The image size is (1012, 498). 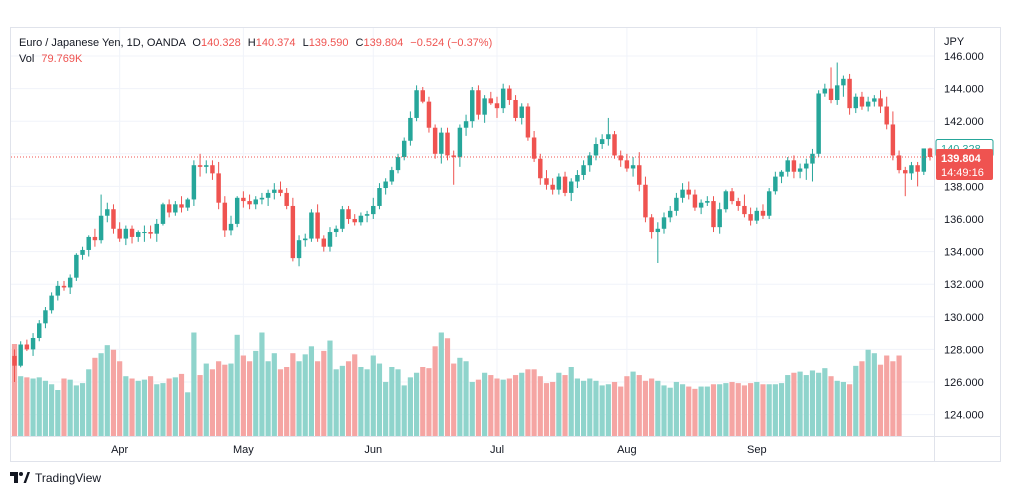 What do you see at coordinates (55, 478) in the screenshot?
I see `tradingview-brand: TradingView` at bounding box center [55, 478].